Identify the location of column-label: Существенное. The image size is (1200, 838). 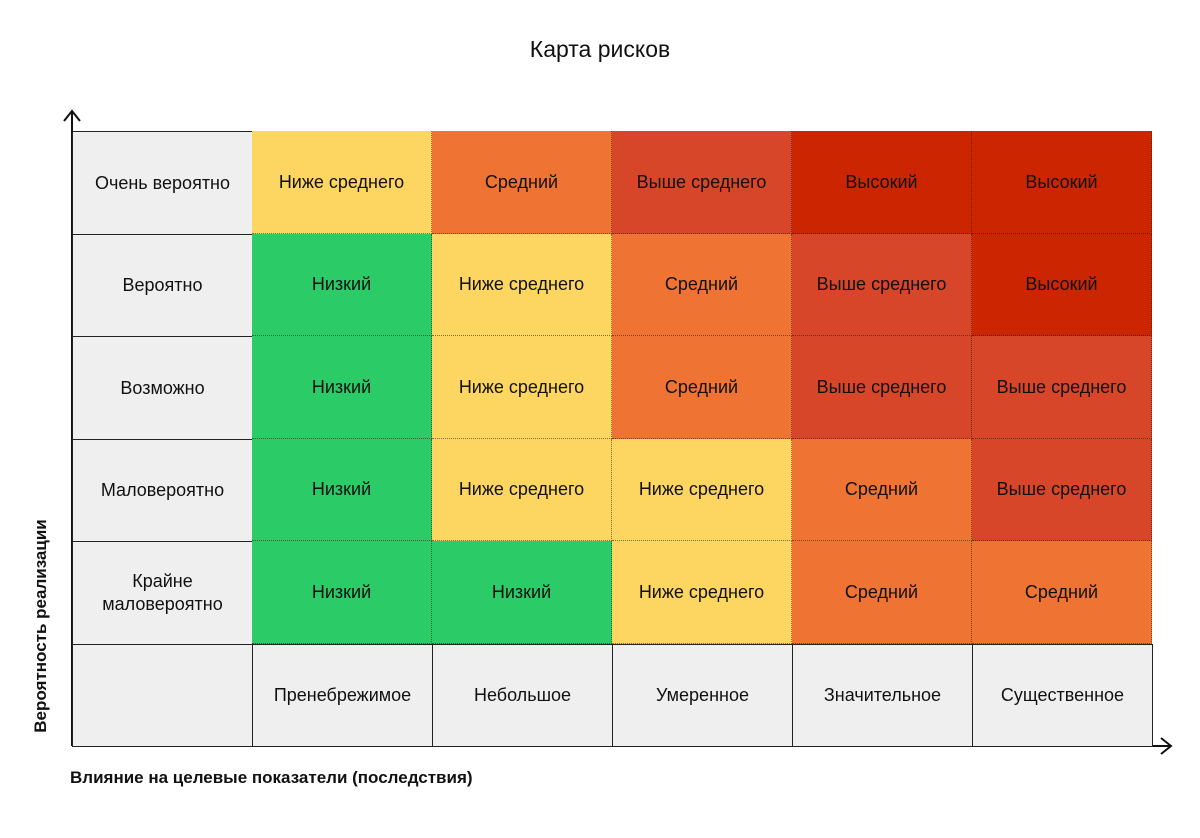
(1062, 695).